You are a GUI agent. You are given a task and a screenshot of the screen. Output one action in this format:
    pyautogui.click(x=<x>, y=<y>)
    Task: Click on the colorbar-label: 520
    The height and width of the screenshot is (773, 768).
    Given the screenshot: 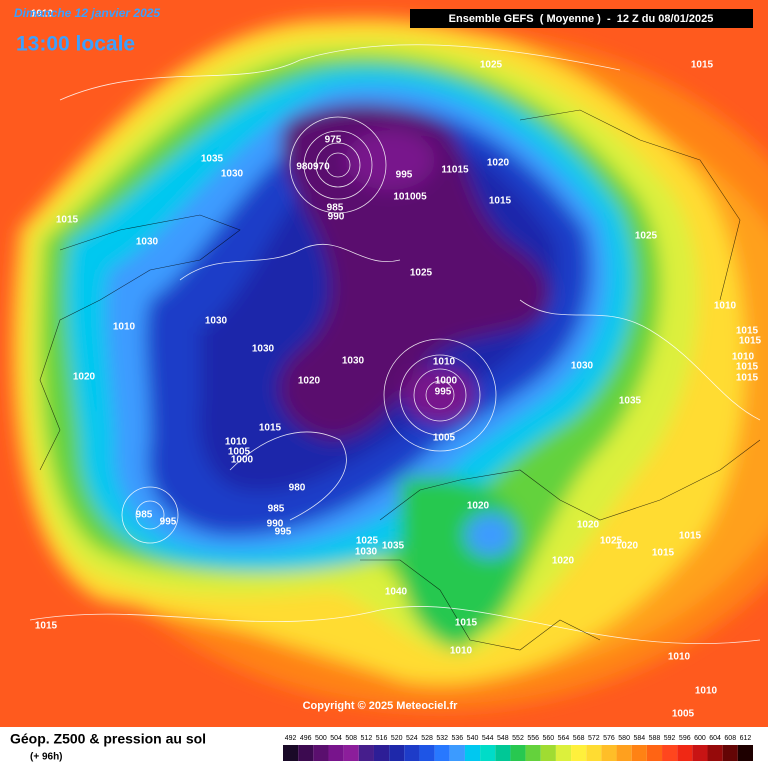 What is the action you would take?
    pyautogui.click(x=397, y=738)
    